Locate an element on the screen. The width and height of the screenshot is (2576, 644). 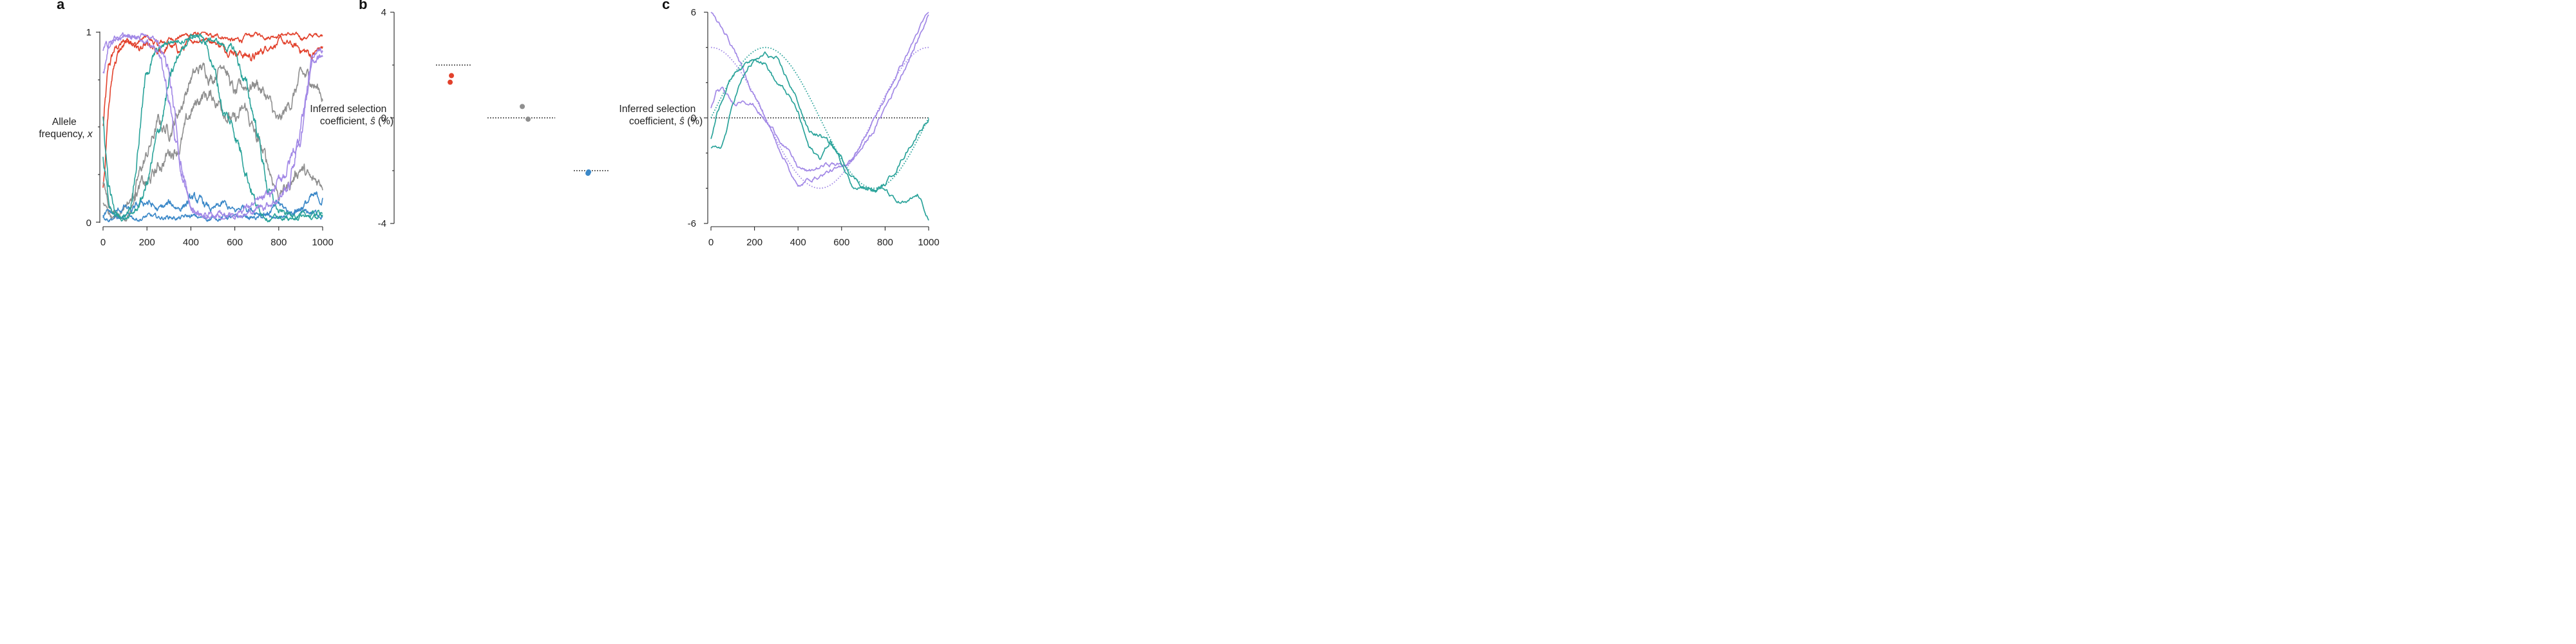
panel-a-plot is located at coordinates (213, 128).